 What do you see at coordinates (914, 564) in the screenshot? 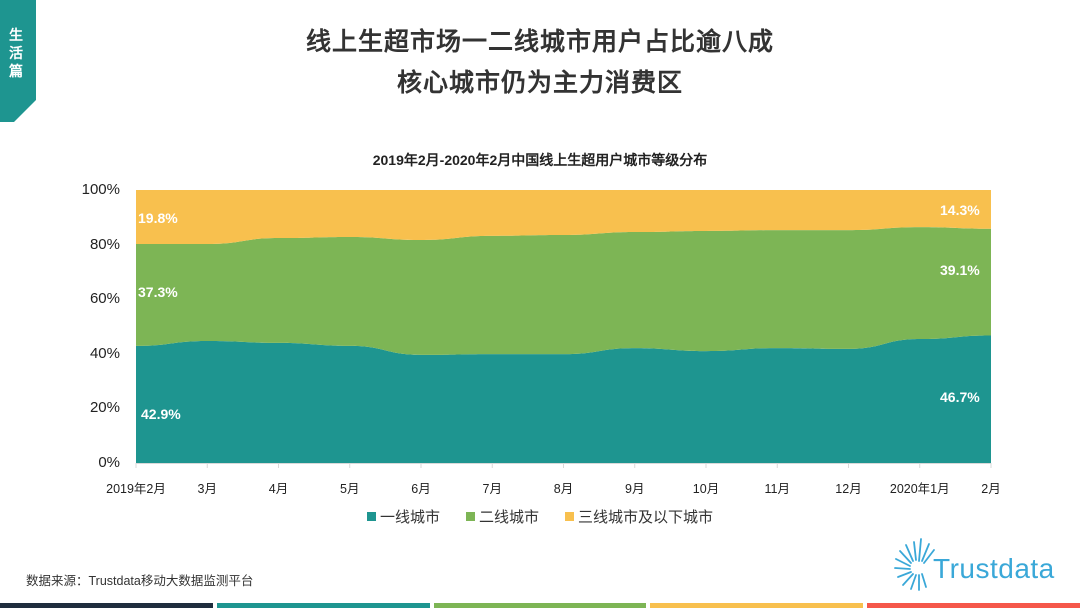
I see `sunburst-icon` at bounding box center [914, 564].